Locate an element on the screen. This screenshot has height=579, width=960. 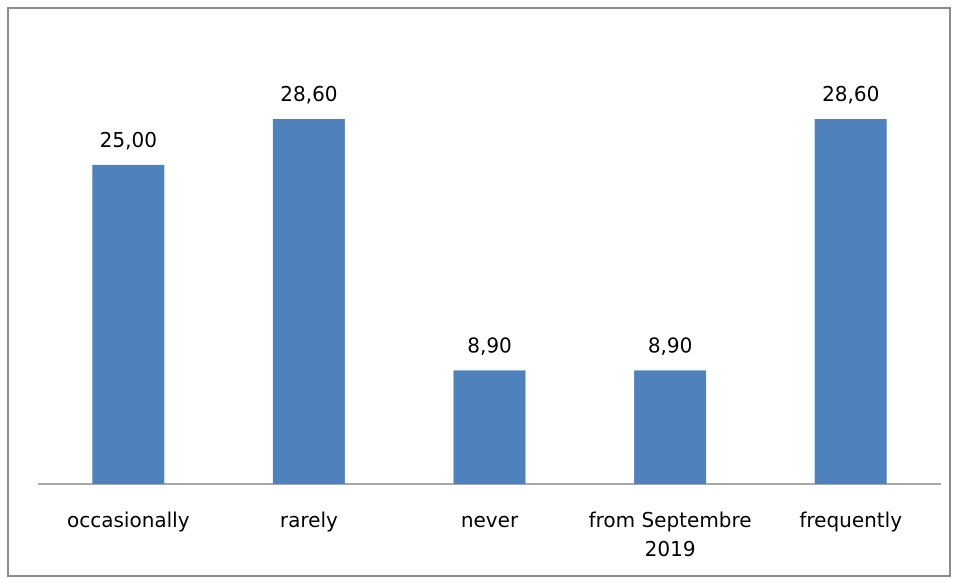
data-label-frequently: 28,60 is located at coordinates (850, 94).